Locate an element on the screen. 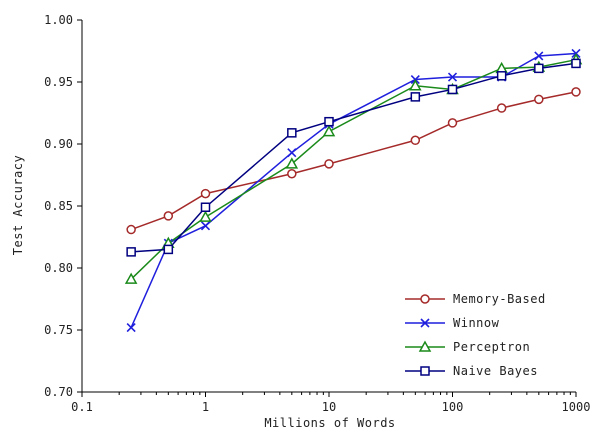 This screenshot has width=600, height=437. legend-label: Winnow is located at coordinates (476, 323).